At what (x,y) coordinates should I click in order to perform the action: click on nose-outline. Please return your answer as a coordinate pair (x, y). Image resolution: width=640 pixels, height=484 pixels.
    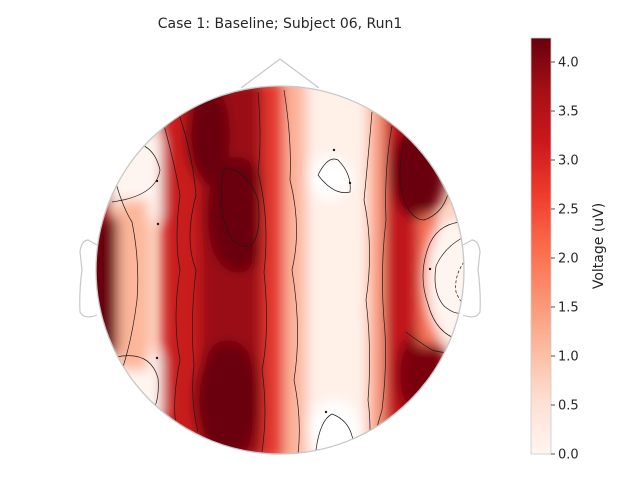
    Looking at the image, I should click on (280, 73).